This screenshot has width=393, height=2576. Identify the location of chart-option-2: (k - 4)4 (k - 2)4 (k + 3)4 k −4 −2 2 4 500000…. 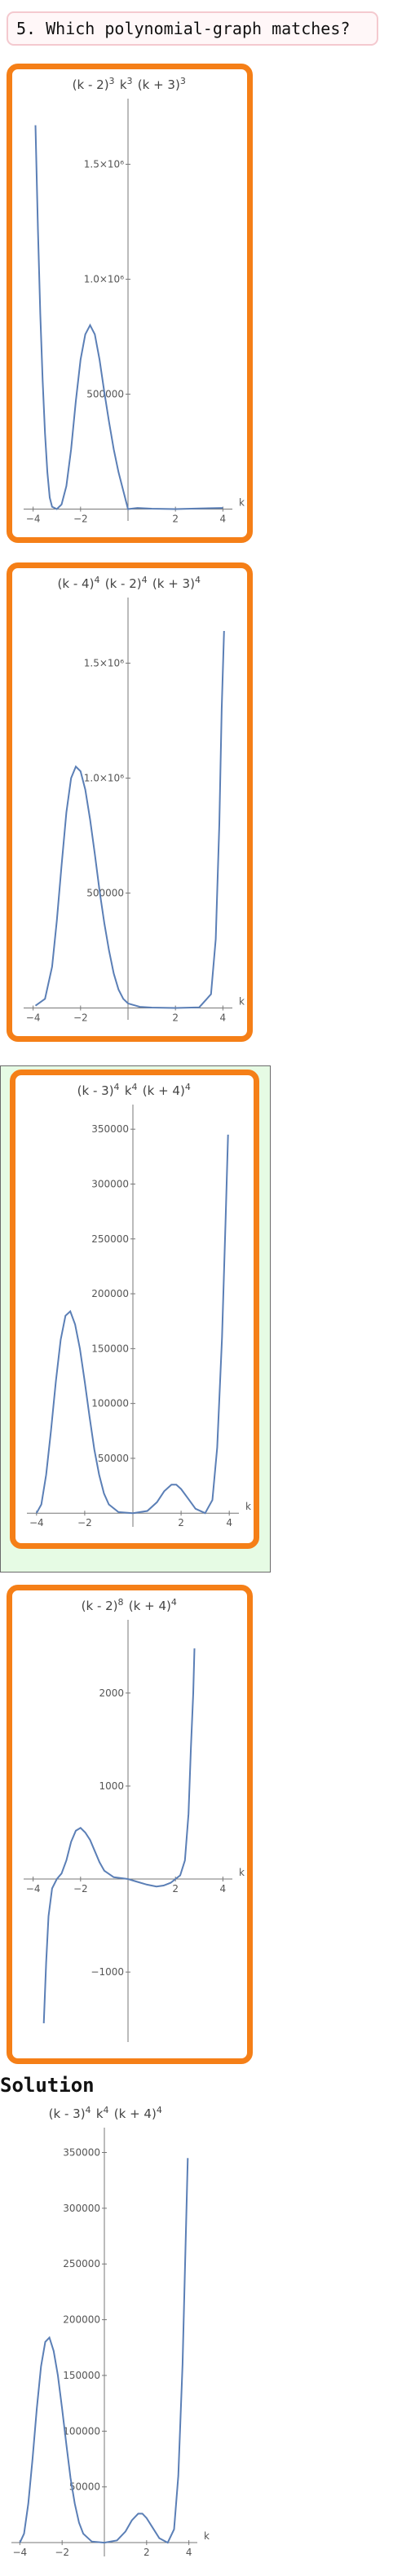
(134, 799).